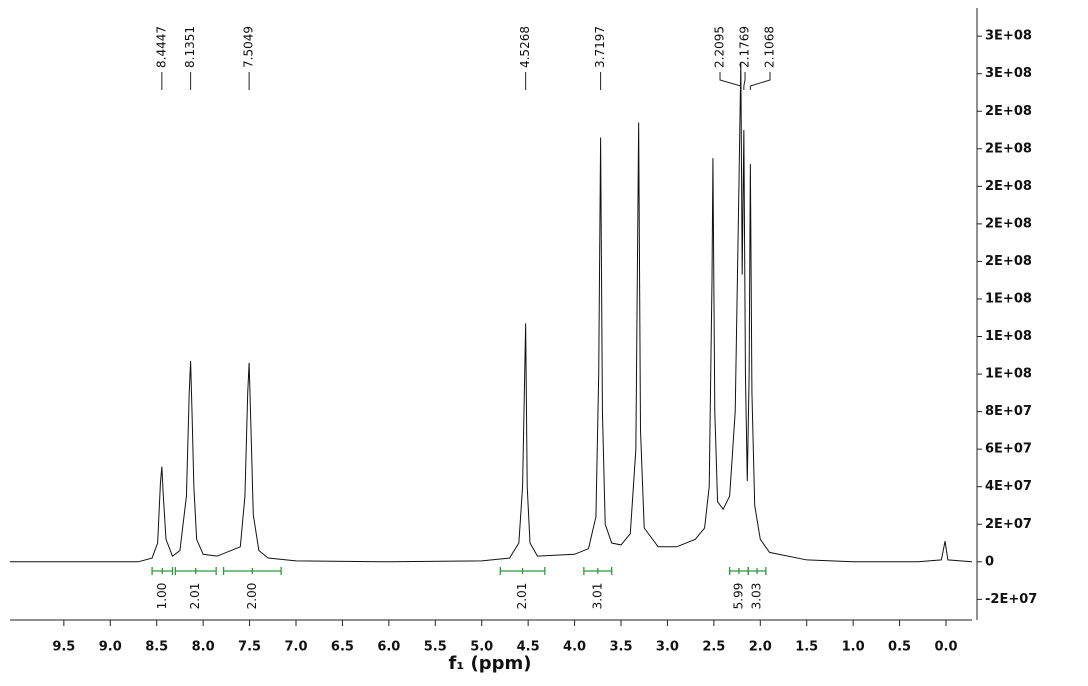 The width and height of the screenshot is (1088, 686). I want to click on x-tick-label: 4.5, so click(528, 647).